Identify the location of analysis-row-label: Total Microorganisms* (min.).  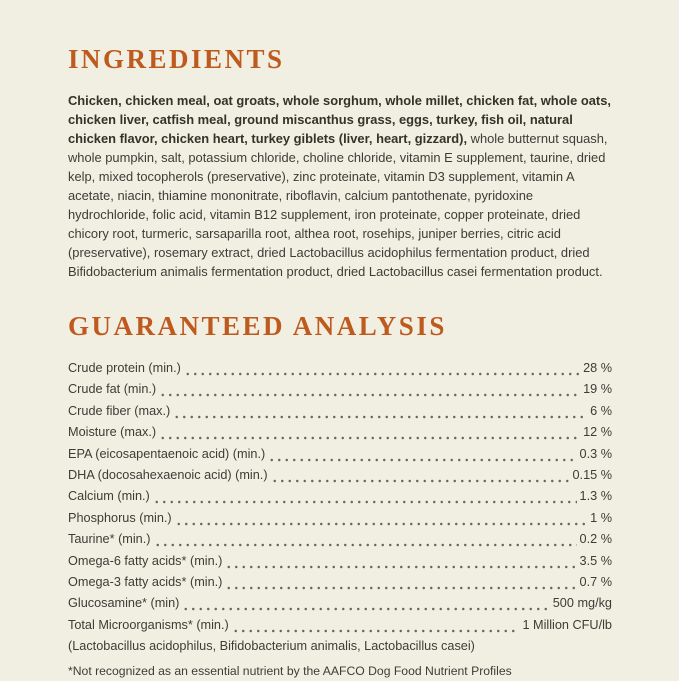
(148, 624).